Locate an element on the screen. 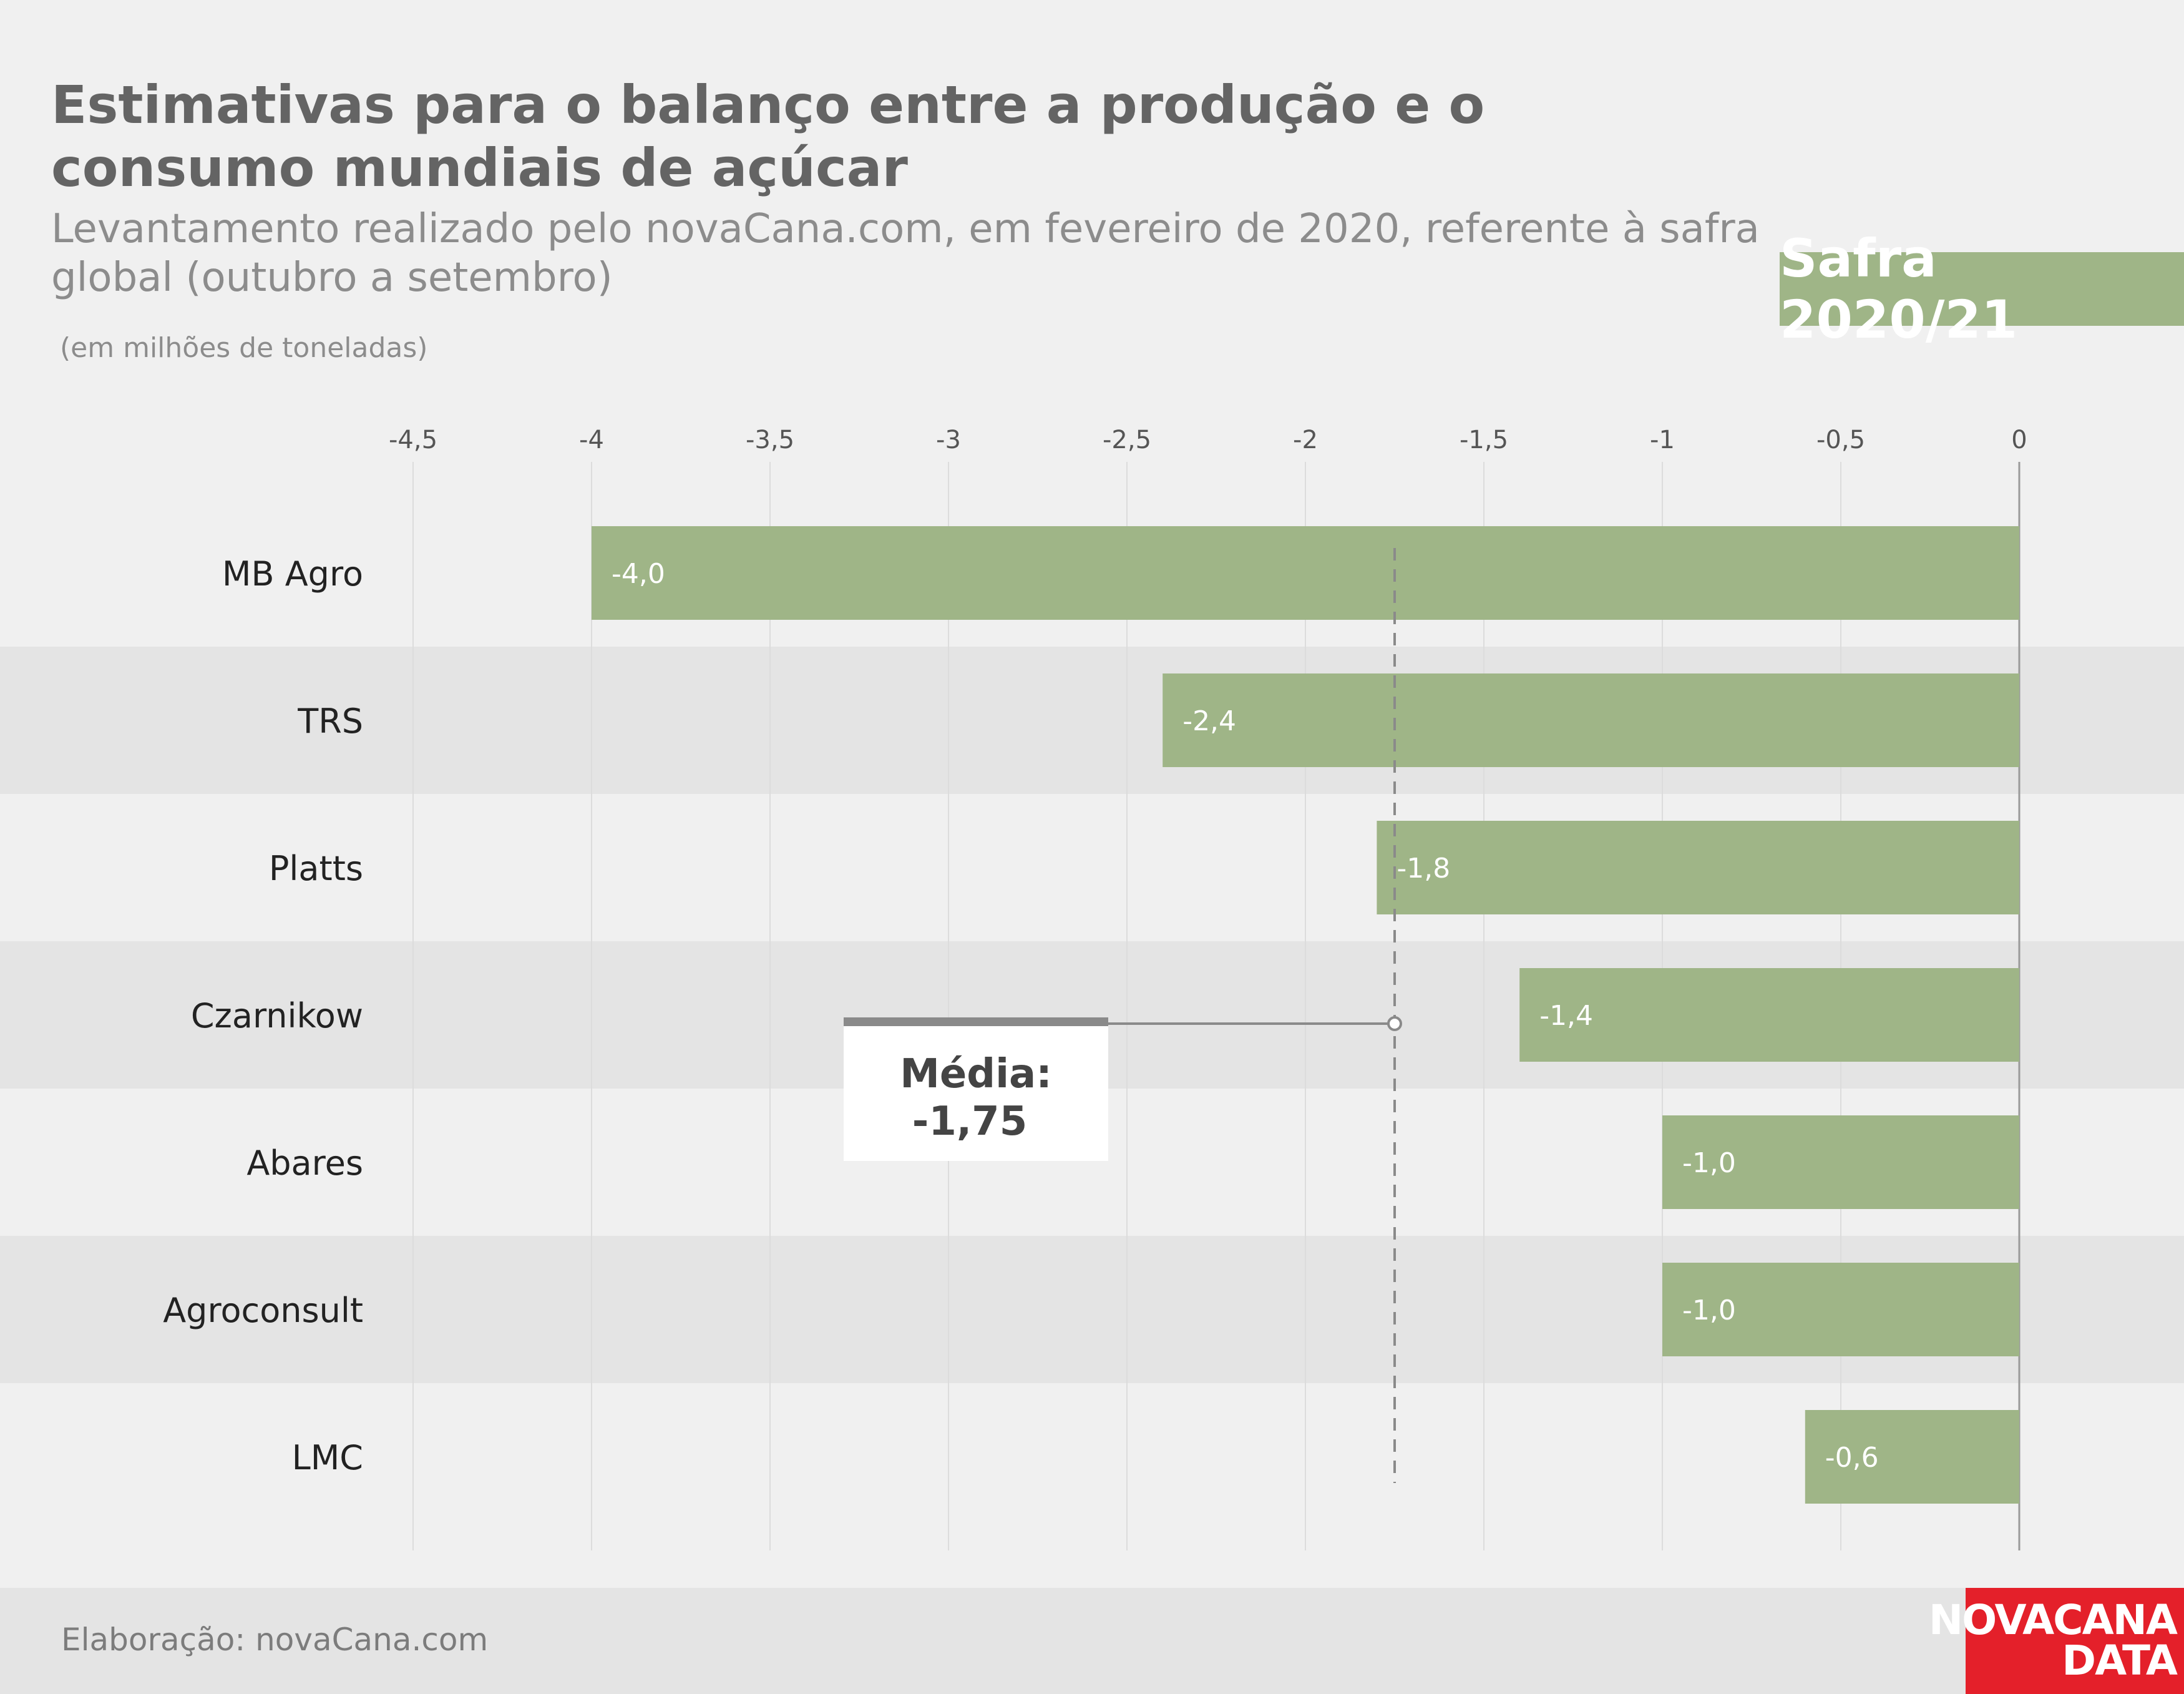 The height and width of the screenshot is (1694, 2184). category-label: TRS is located at coordinates (330, 721).